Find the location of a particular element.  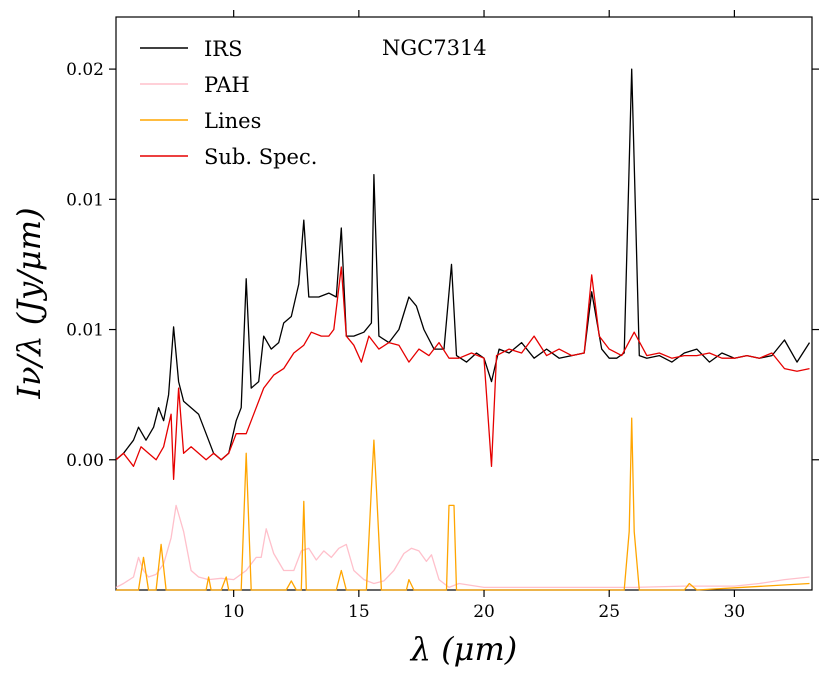

y-tick-label: 0.02 is located at coordinates (85, 70).